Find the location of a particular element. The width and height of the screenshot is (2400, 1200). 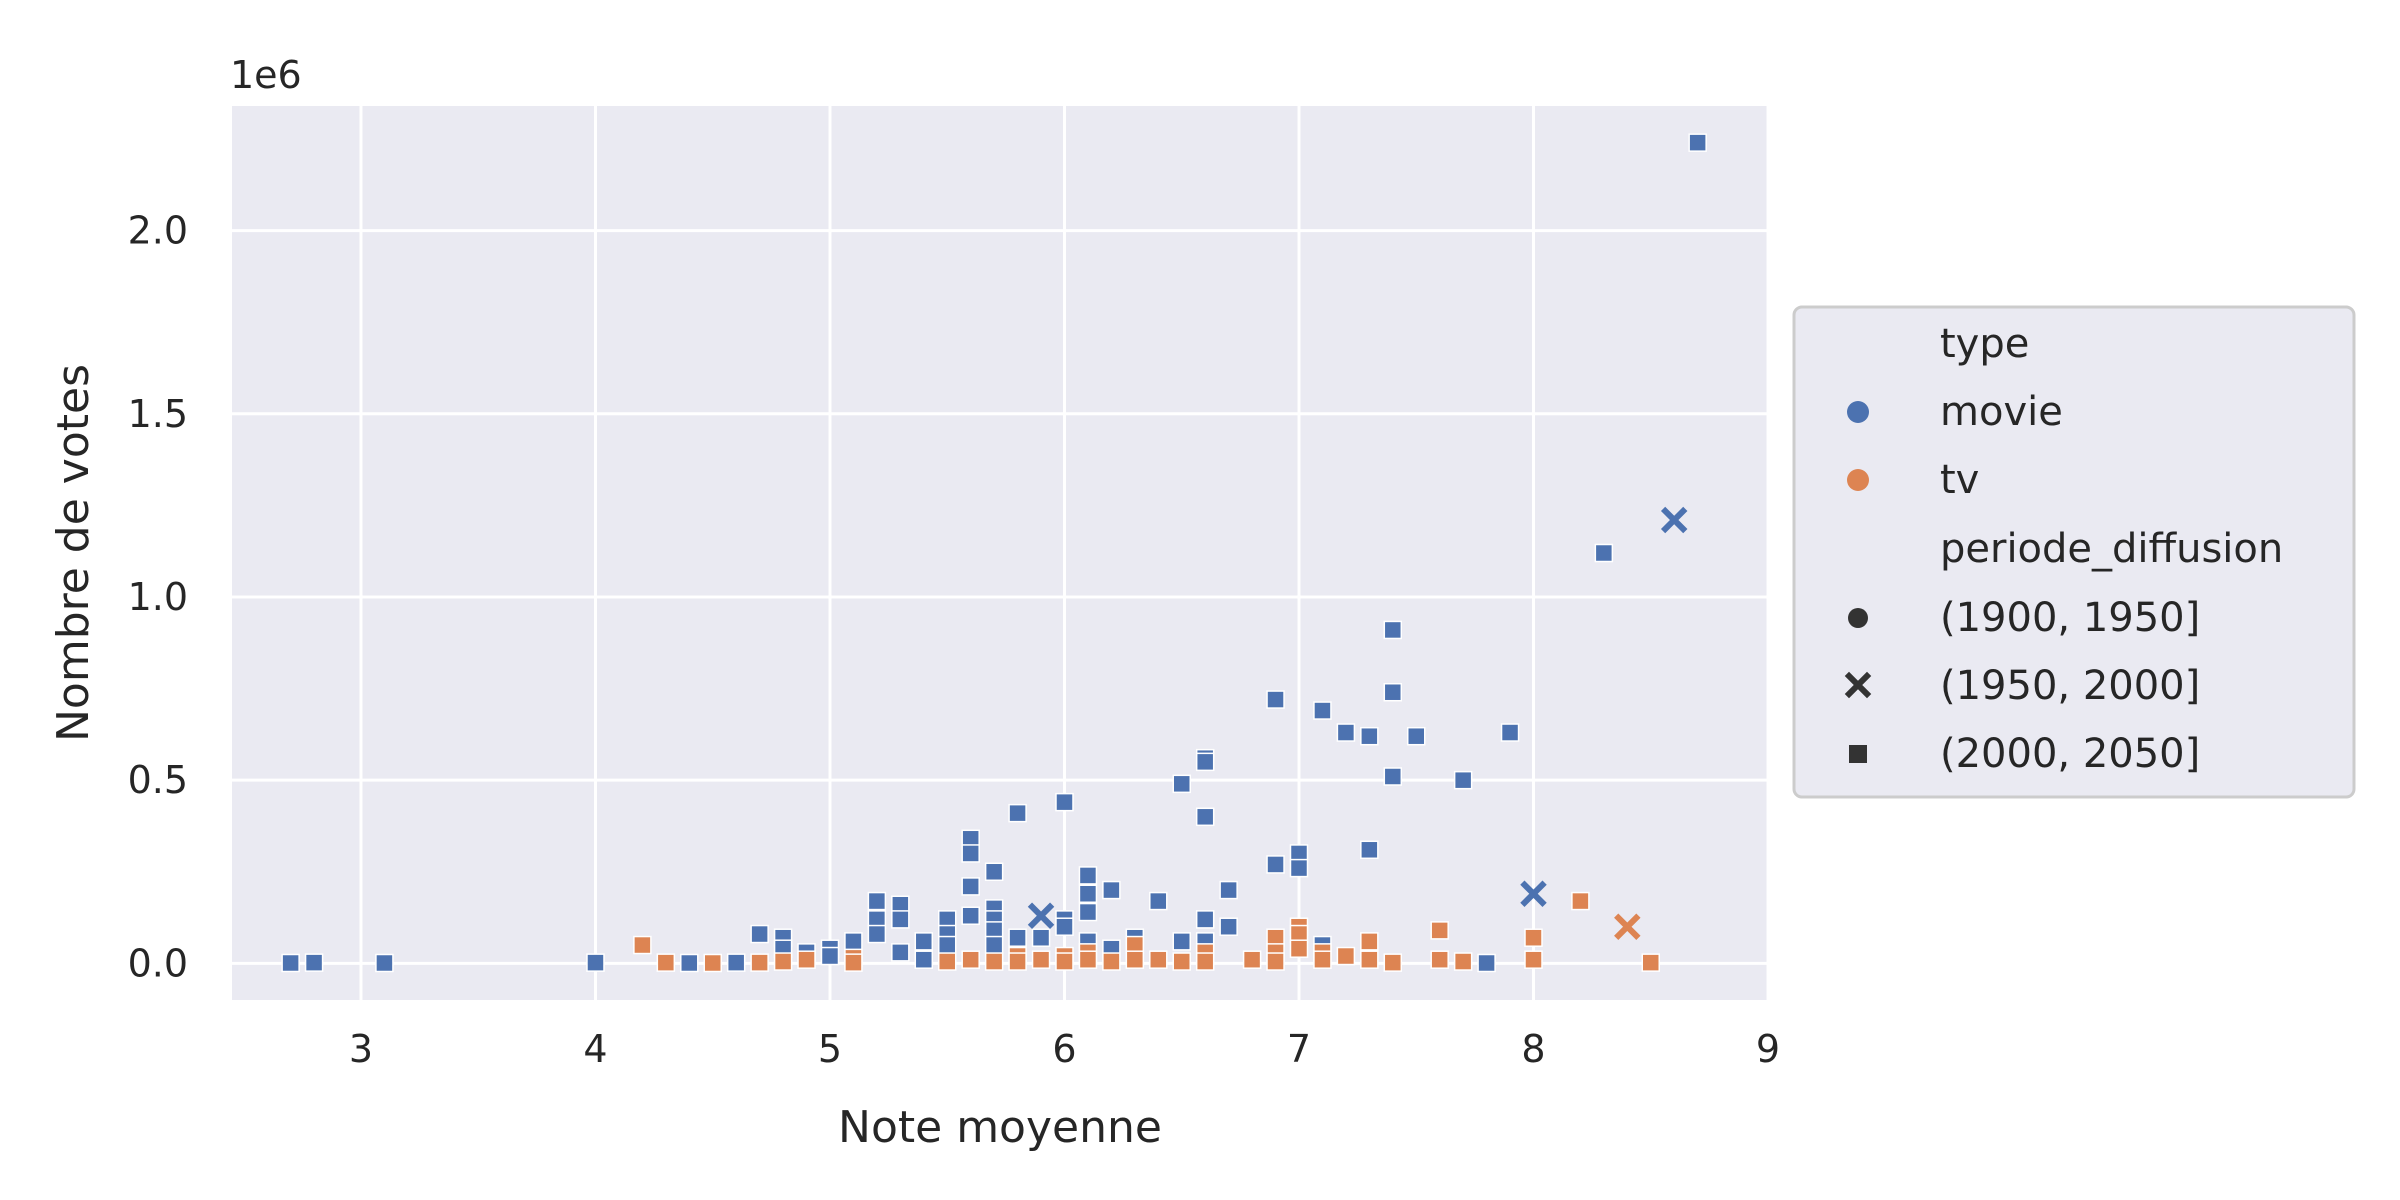

legend-movie-label: movie is located at coordinates (2001, 412).